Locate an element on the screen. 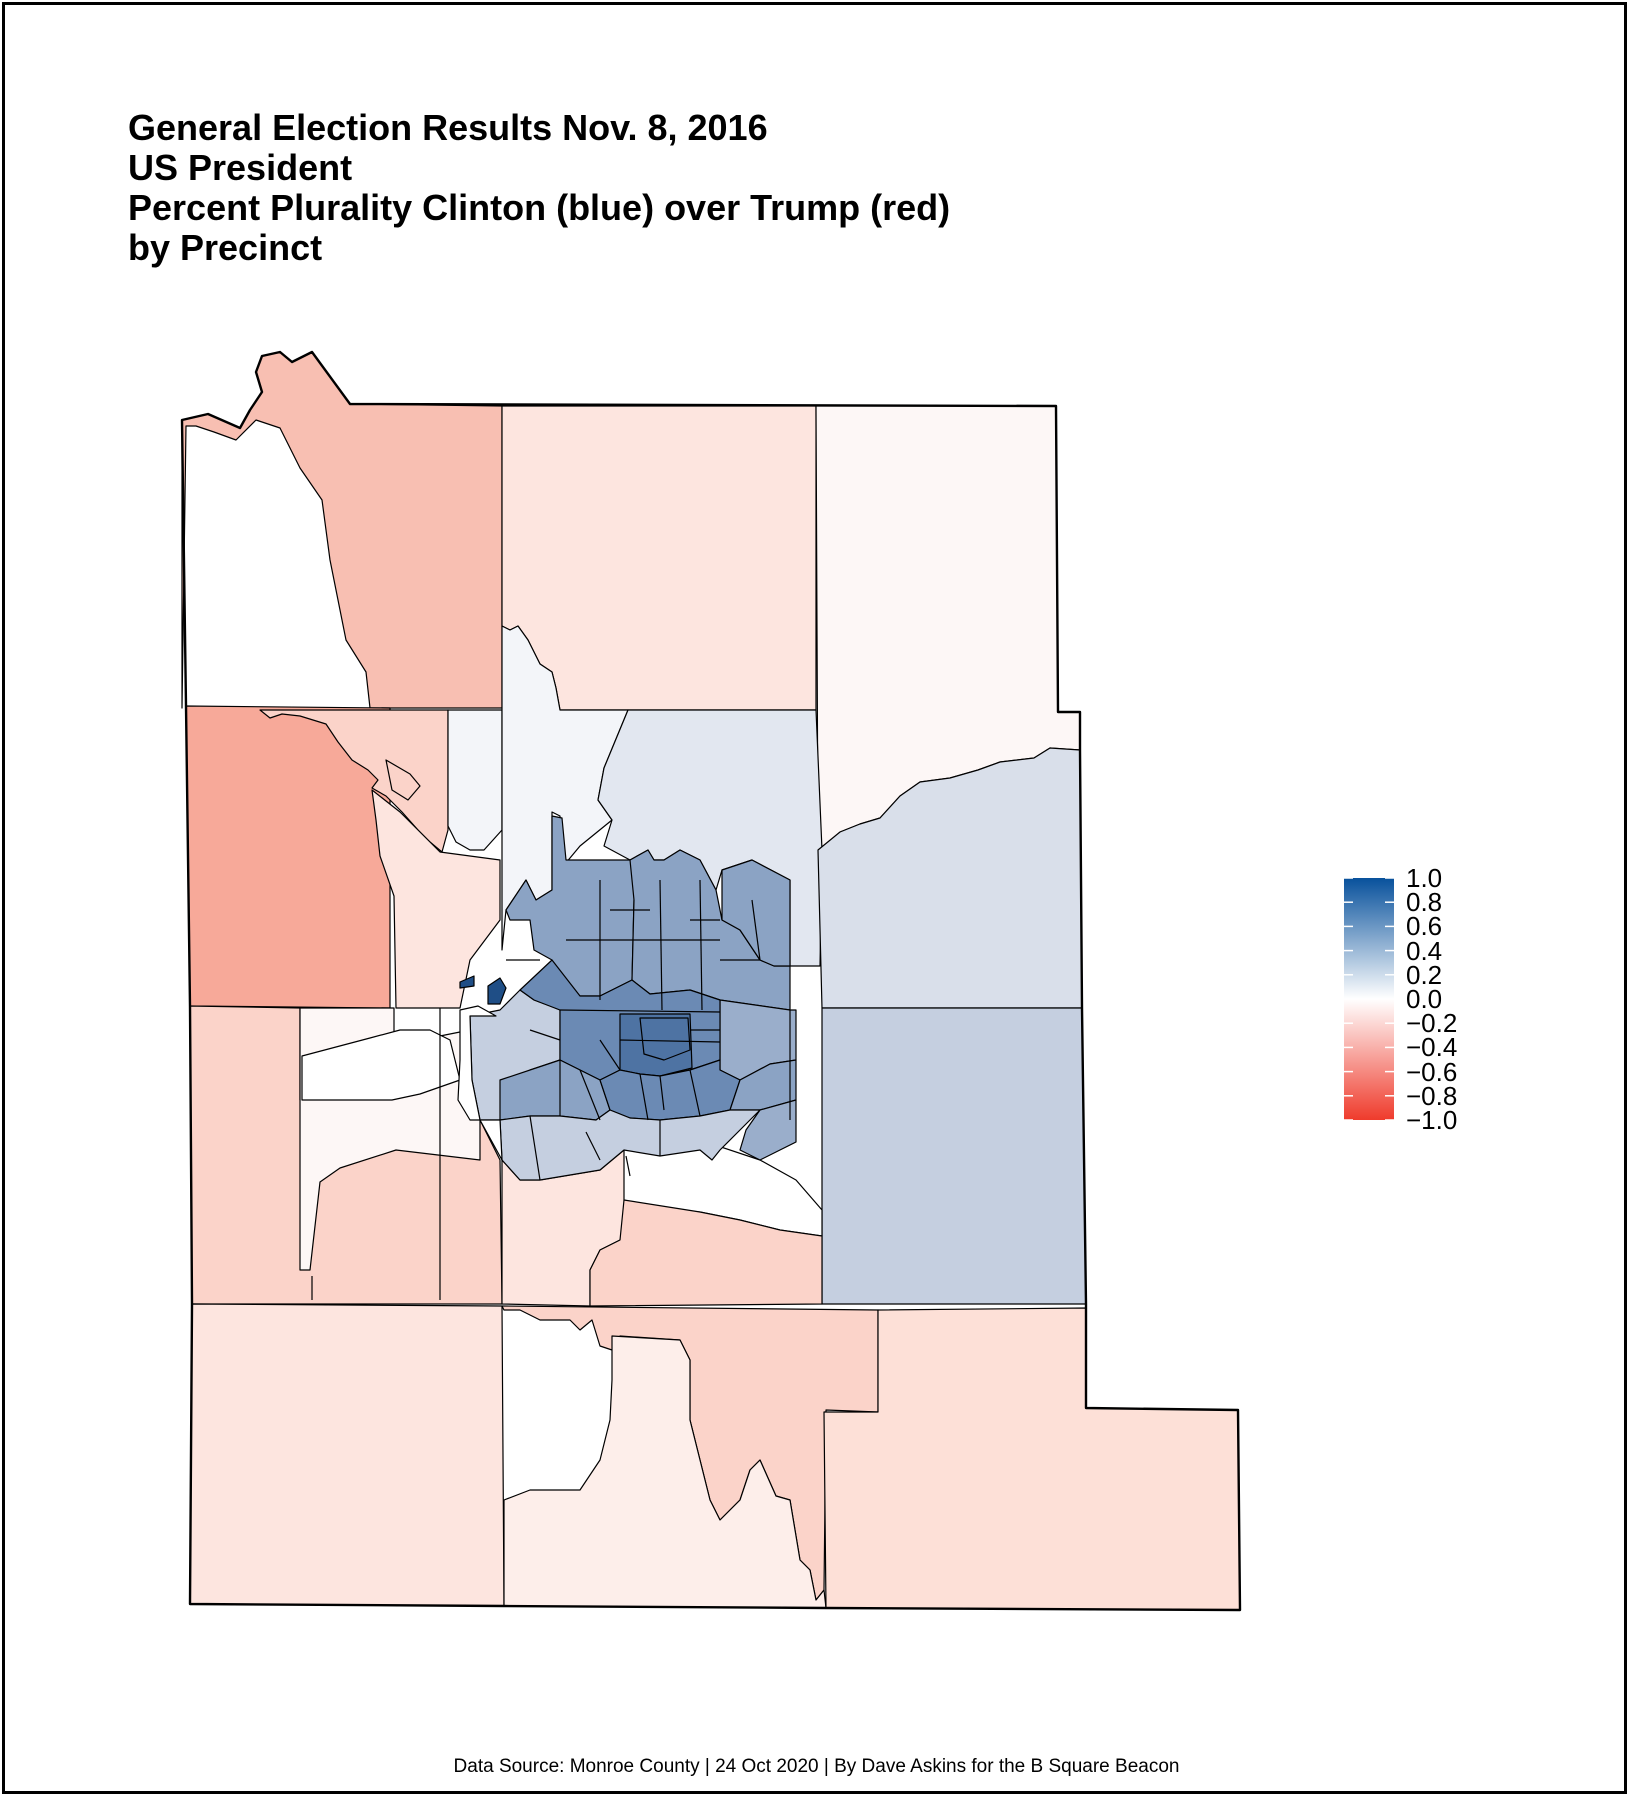  title-line-1: General Election Results Nov. 8, 2016 is located at coordinates (448, 127).